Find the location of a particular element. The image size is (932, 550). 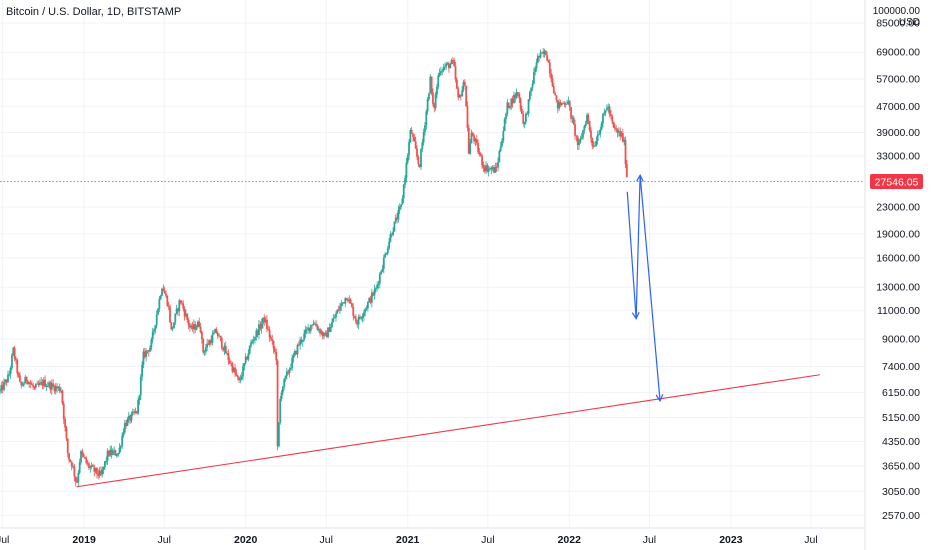

price-tick-label: 47000.00 is located at coordinates (898, 107).